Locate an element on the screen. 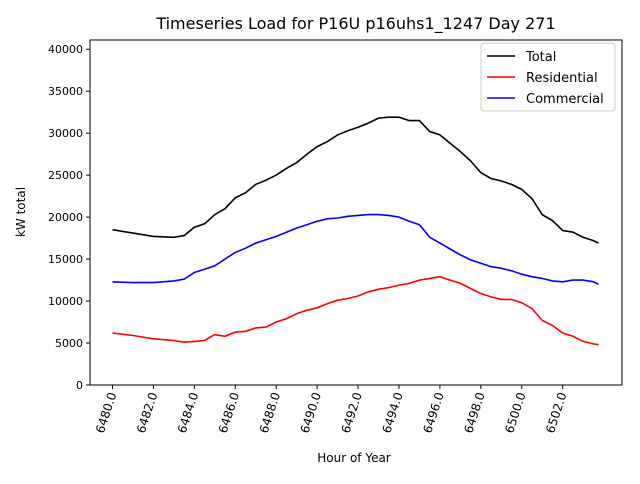 This screenshot has width=640, height=484. y-tick-label: 40000 is located at coordinates (65, 49).